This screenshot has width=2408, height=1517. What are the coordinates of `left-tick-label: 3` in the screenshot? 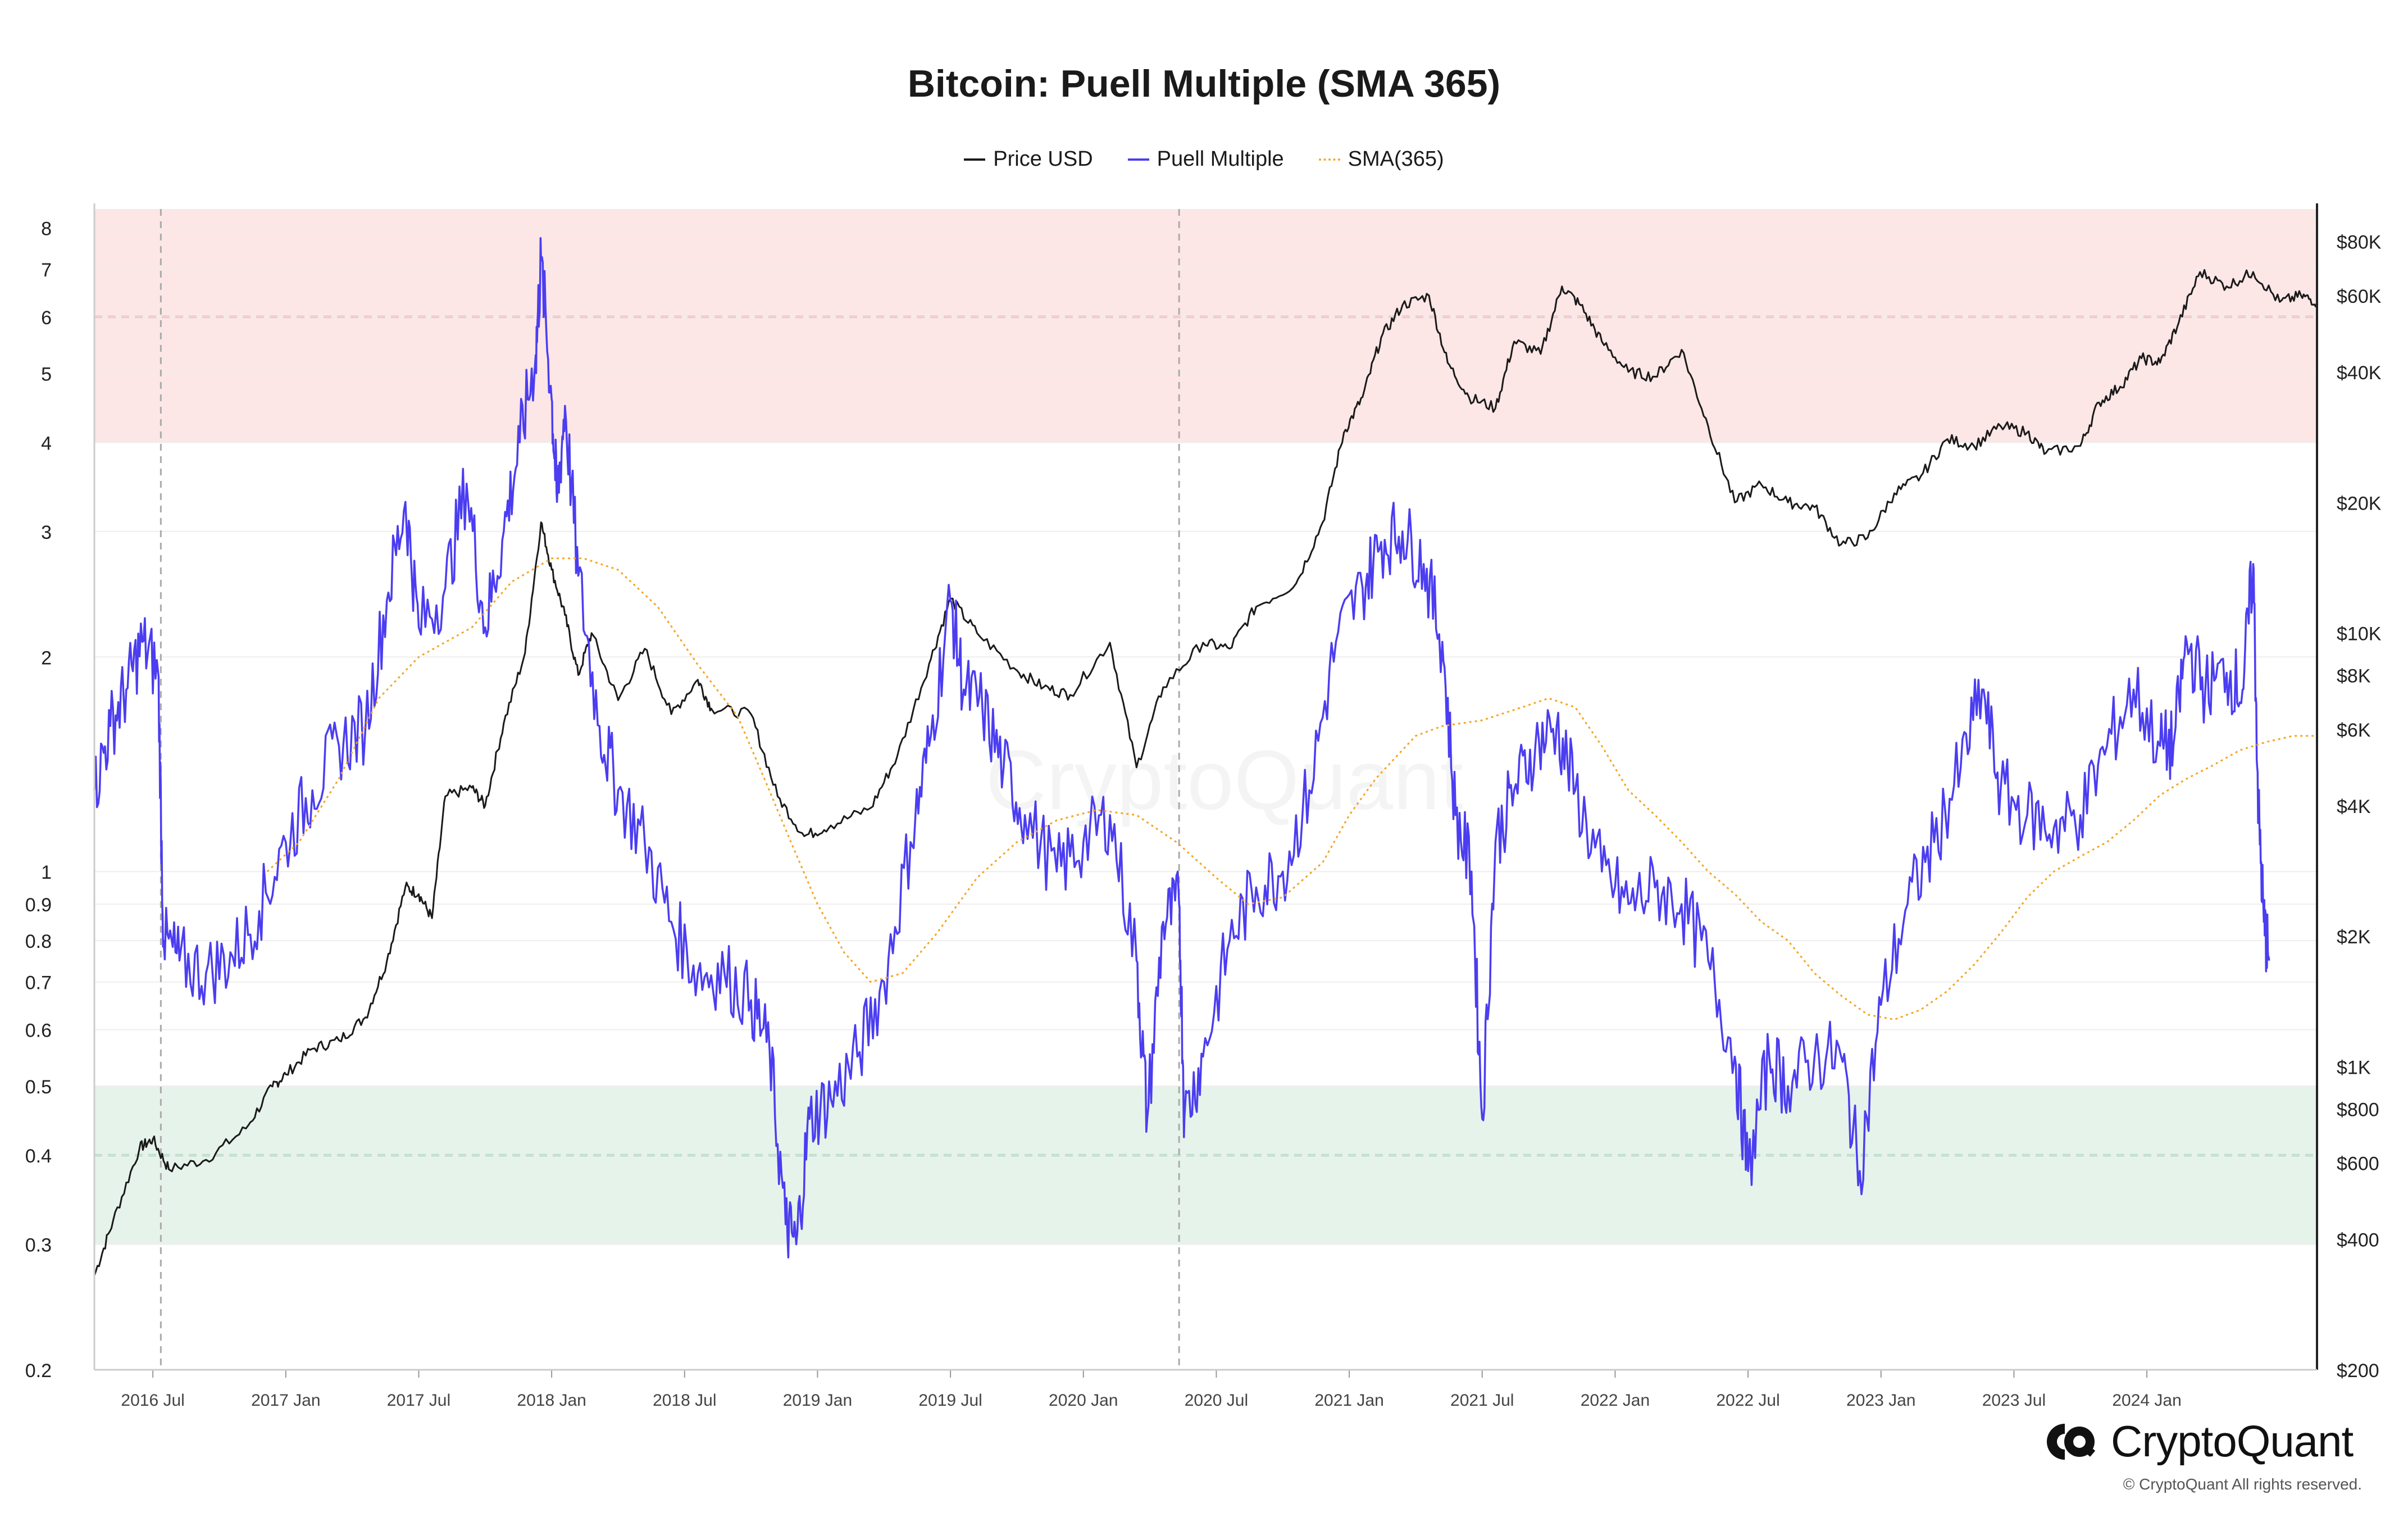 It's located at (46, 532).